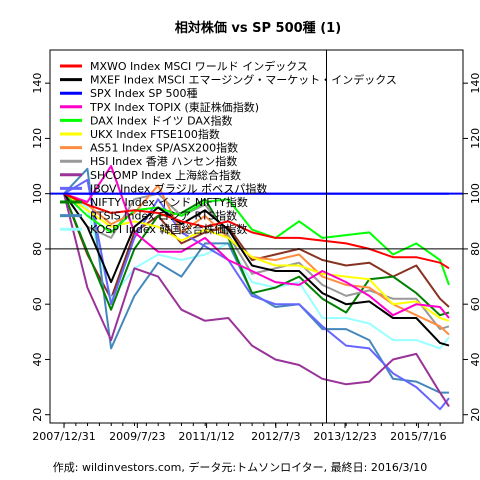 The image size is (480, 480). Describe the element at coordinates (174, 107) in the screenshot. I see `legend-label-3: TPX Index TOPIX (東証株価指数)` at that location.